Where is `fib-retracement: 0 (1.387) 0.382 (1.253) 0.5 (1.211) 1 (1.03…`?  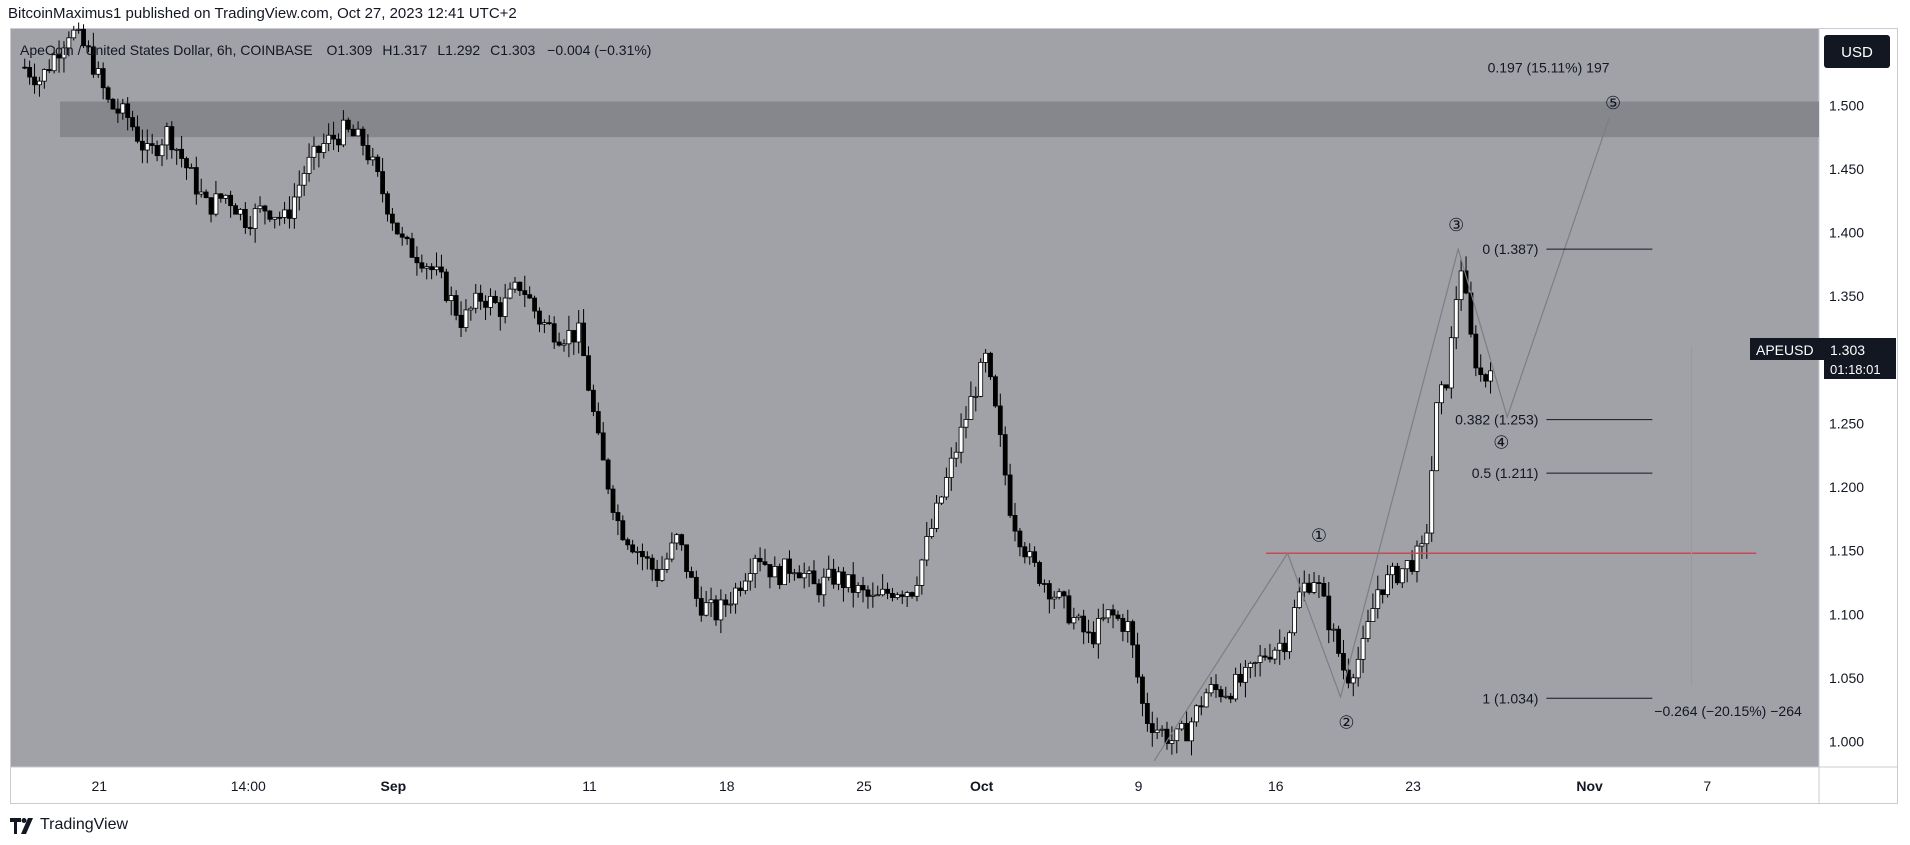 fib-retracement: 0 (1.387) 0.382 (1.253) 0.5 (1.211) 1 (1.03… is located at coordinates (1554, 473).